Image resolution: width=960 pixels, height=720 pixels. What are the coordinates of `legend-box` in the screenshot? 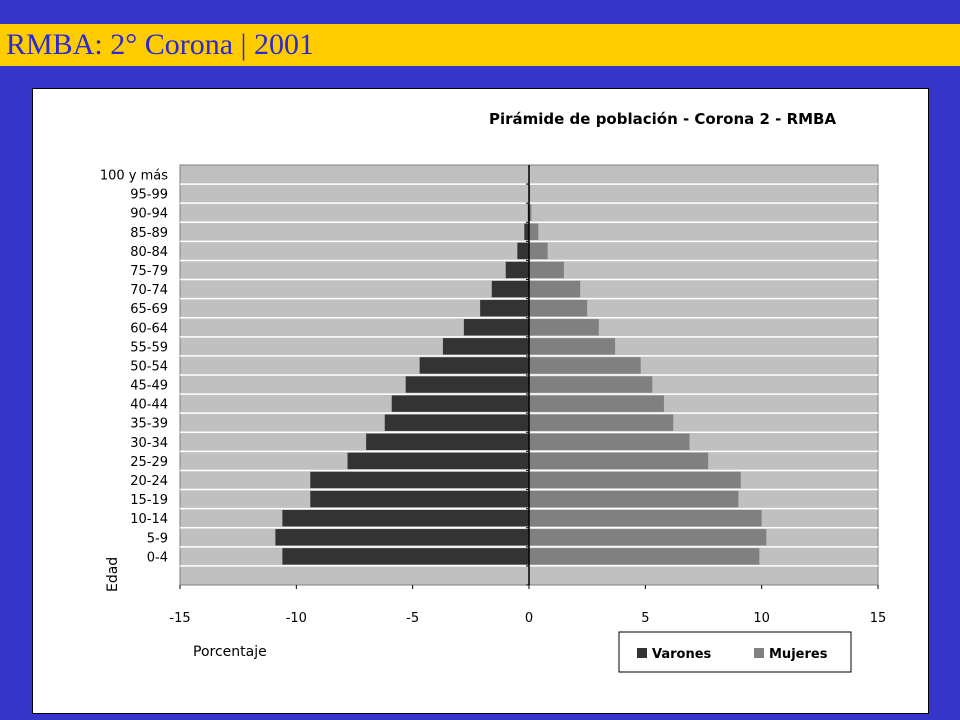 It's located at (735, 652).